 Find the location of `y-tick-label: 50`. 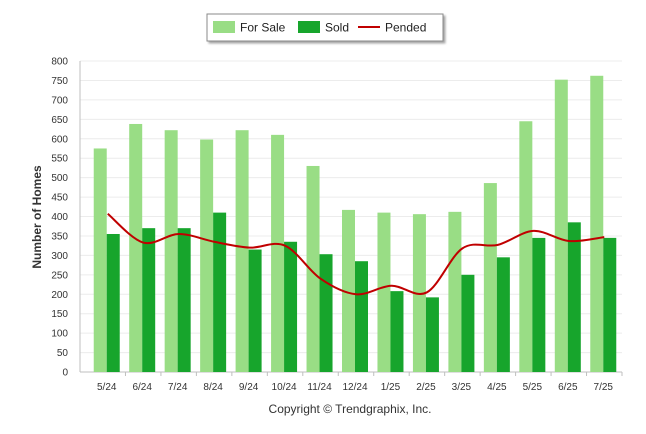

y-tick-label: 50 is located at coordinates (63, 353).